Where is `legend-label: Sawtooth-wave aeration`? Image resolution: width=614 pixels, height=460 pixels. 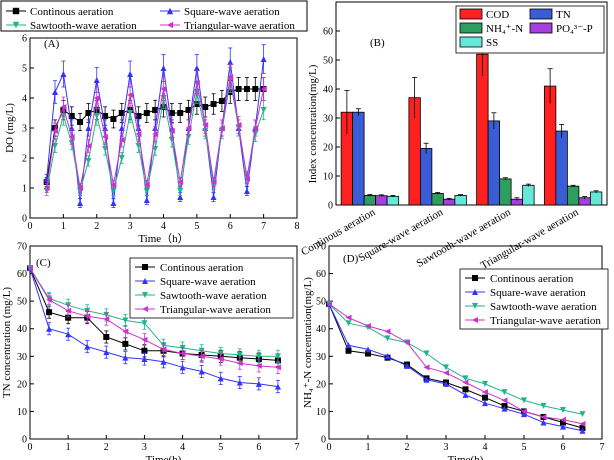 legend-label: Sawtooth-wave aeration is located at coordinates (83, 26).